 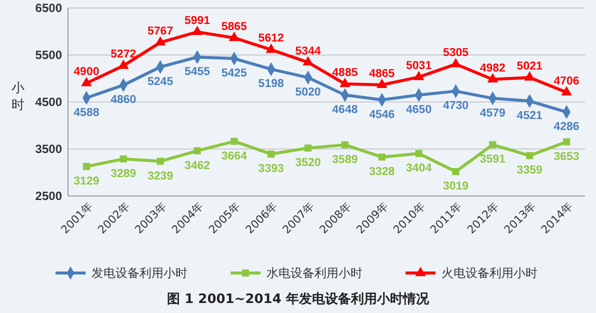 What do you see at coordinates (161, 31) in the screenshot?
I see `data-label: 5767` at bounding box center [161, 31].